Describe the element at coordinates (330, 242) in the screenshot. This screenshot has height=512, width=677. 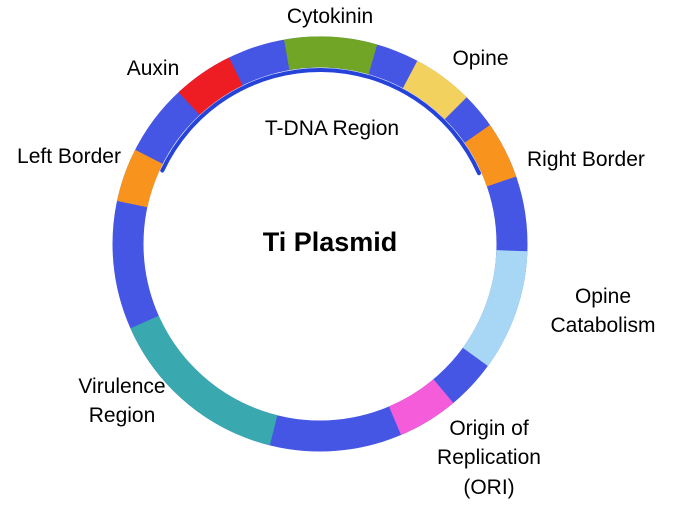
I see `plasmid-title: Ti Plasmid` at that location.